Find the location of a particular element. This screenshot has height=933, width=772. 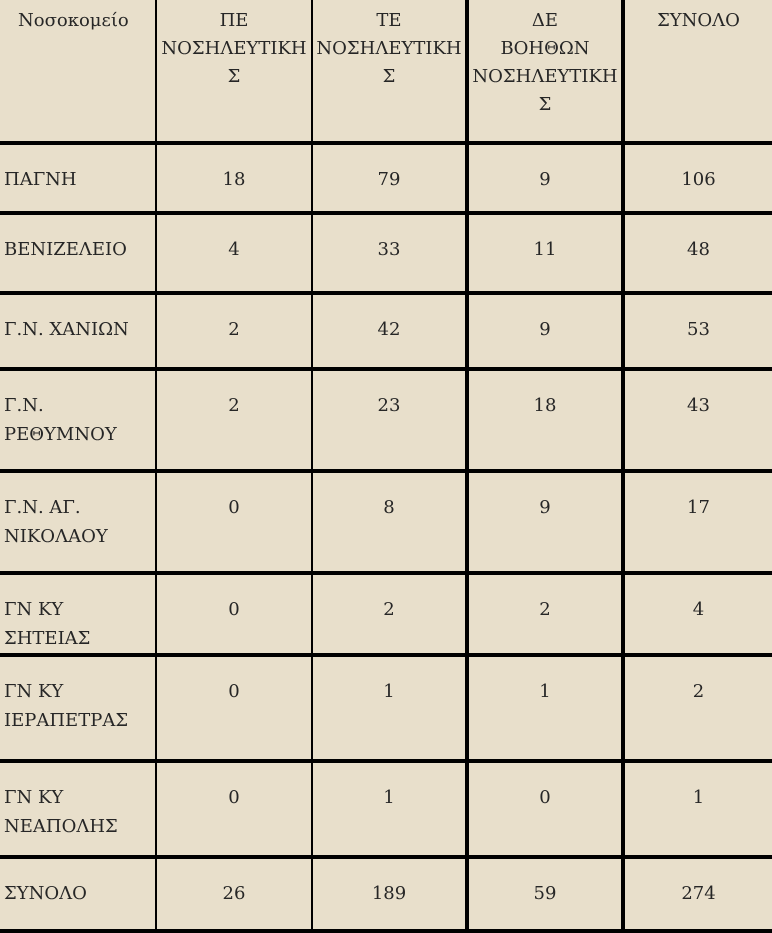

hospital-name-cell: ΠΑΓΝΗ is located at coordinates (40, 179).